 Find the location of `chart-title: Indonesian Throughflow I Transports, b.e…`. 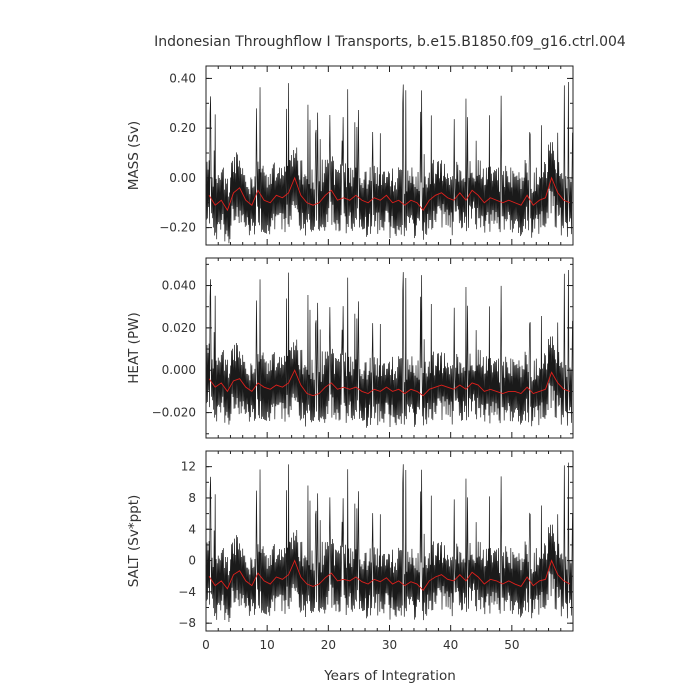

chart-title: Indonesian Throughflow I Transports, b.e… is located at coordinates (390, 42).